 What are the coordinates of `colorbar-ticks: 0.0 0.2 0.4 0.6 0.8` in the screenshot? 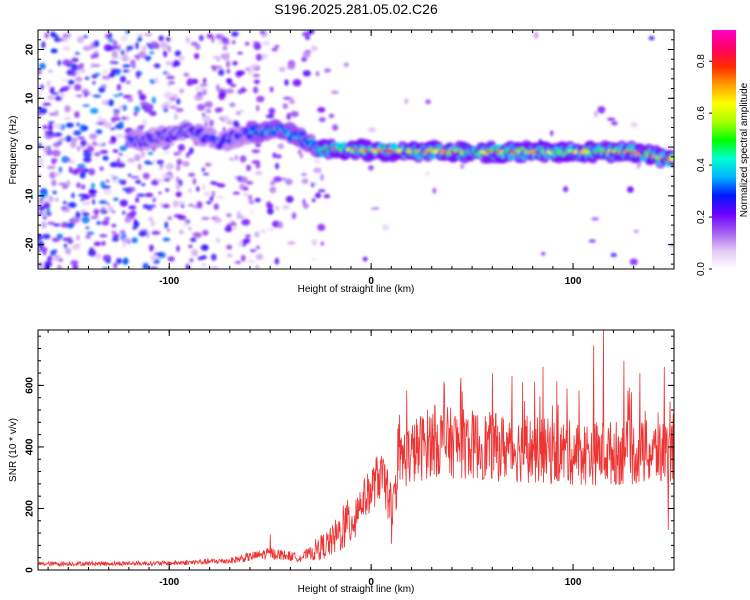 It's located at (704, 165).